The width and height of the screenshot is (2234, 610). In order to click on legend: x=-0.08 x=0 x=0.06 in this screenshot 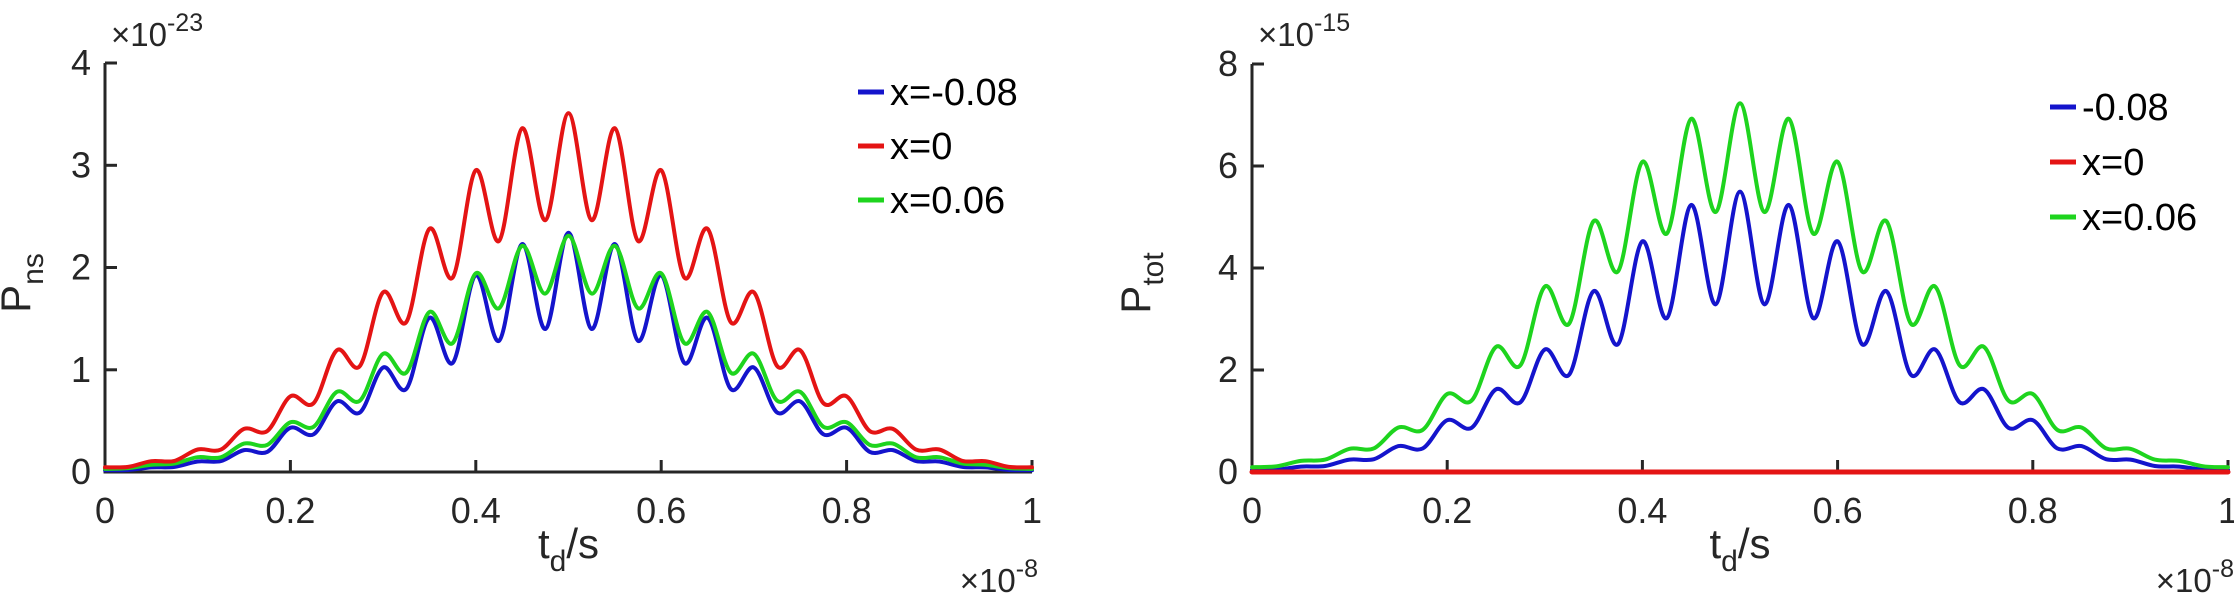, I will do `click(938, 147)`.